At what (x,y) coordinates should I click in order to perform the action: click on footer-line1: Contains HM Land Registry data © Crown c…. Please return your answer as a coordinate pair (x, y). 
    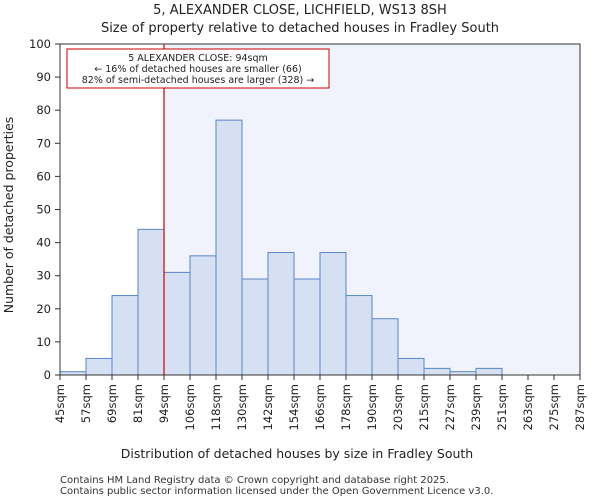
    Looking at the image, I should click on (254, 480).